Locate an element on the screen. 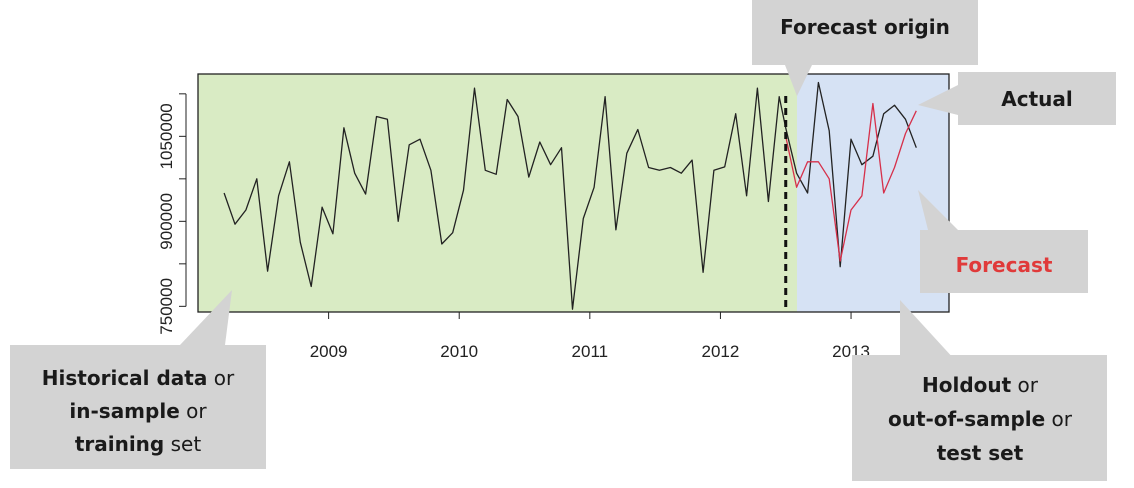 Image resolution: width=1134 pixels, height=488 pixels. y-axis: 750000 900000 1050000 is located at coordinates (172, 214).